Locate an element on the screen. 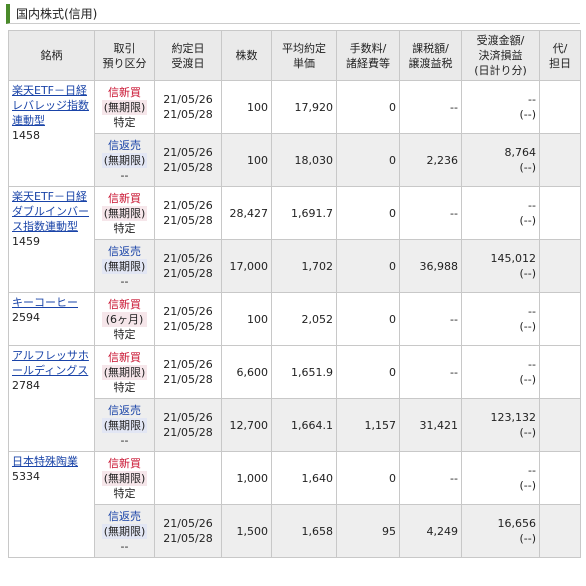 This screenshot has height=586, width=586. price-text: 1,664.1 is located at coordinates (312, 425).